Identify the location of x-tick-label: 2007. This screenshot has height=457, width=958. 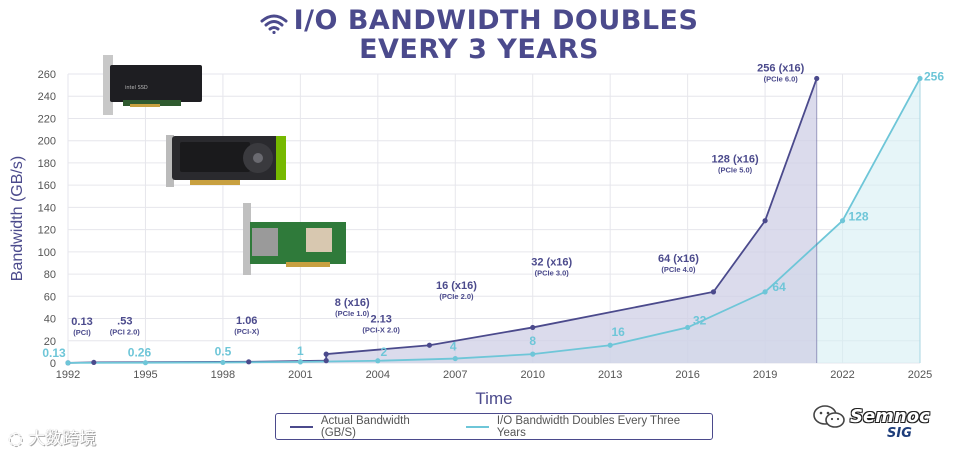
(455, 375).